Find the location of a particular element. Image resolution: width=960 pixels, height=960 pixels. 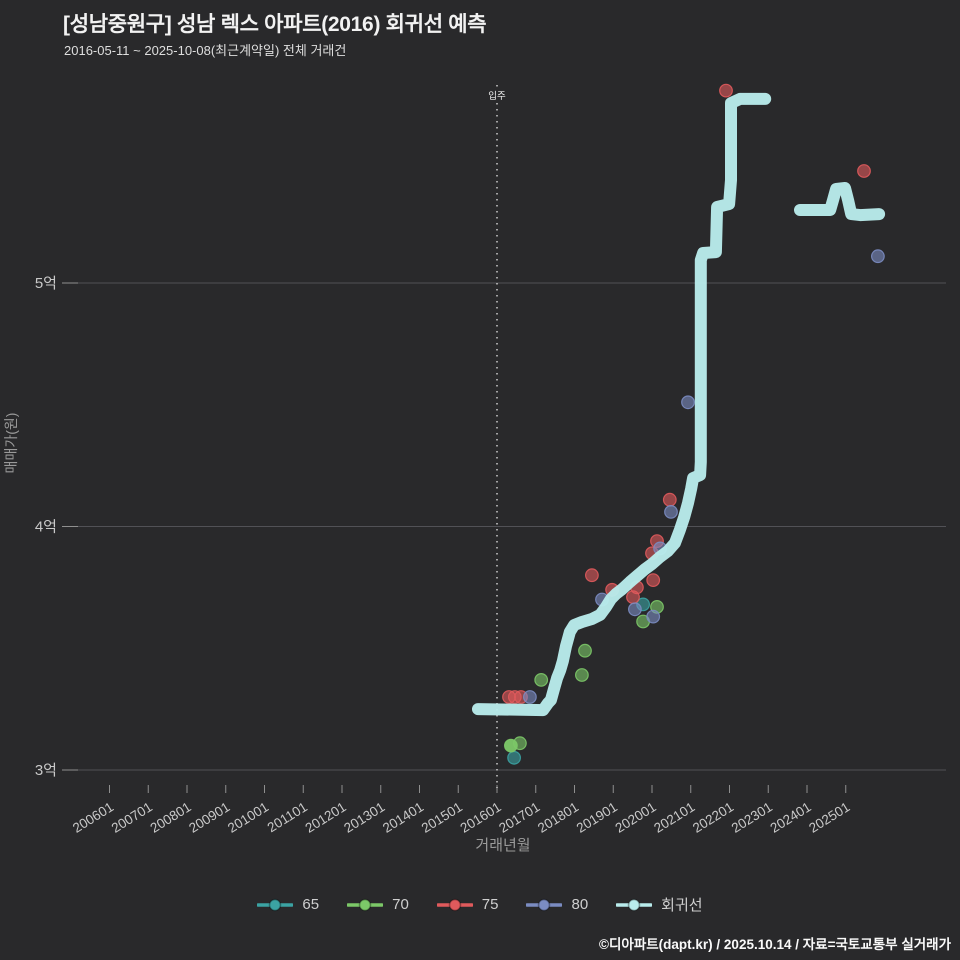

x-tick: 201001 is located at coordinates (248, 817).